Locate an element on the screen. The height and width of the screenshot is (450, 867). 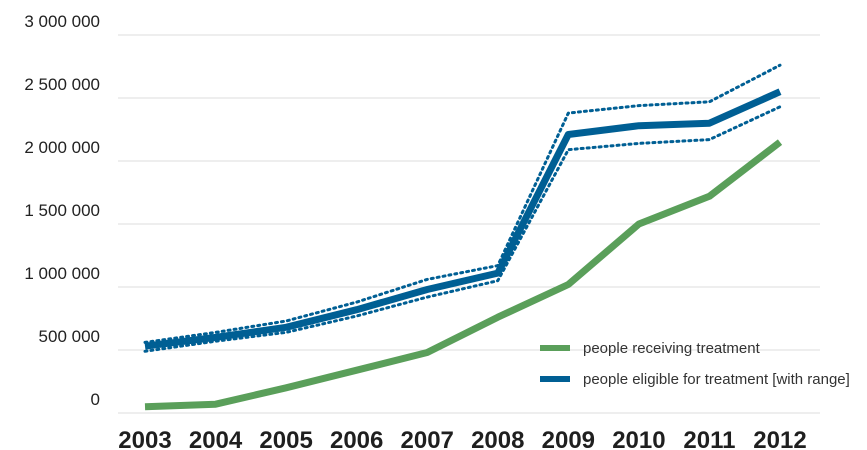
x-tick-label: 2005 is located at coordinates (285, 438).